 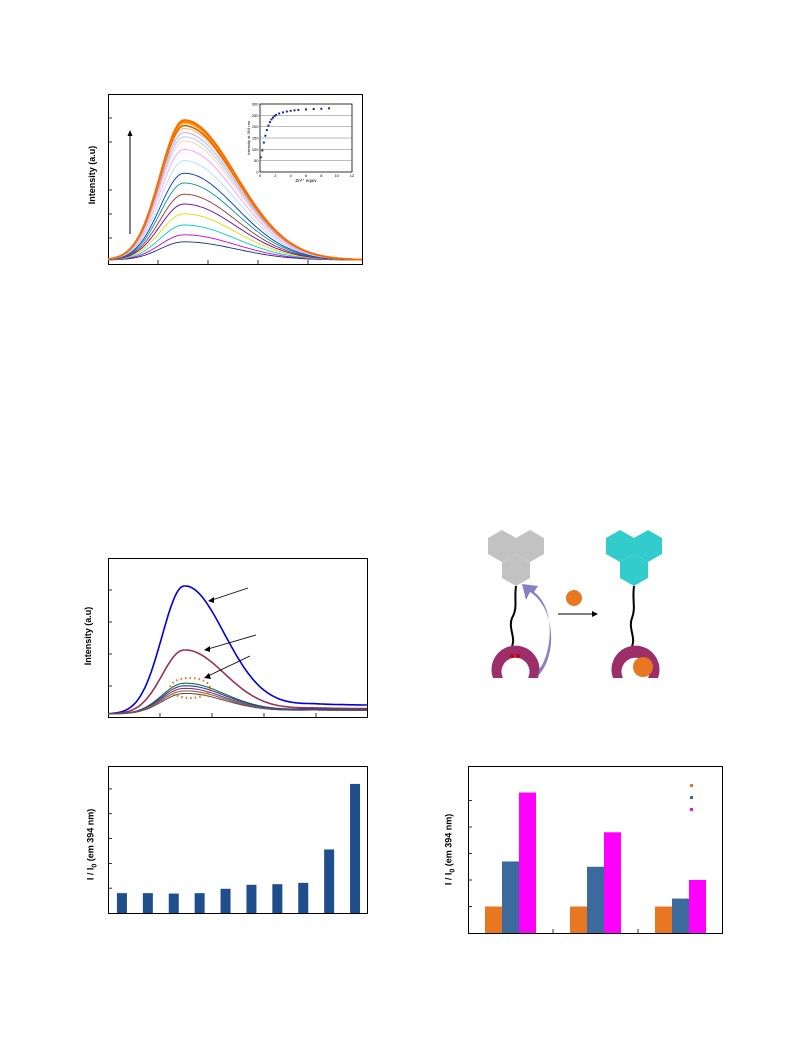 I want to click on bar-right-ticks, so click(x=553, y=866).